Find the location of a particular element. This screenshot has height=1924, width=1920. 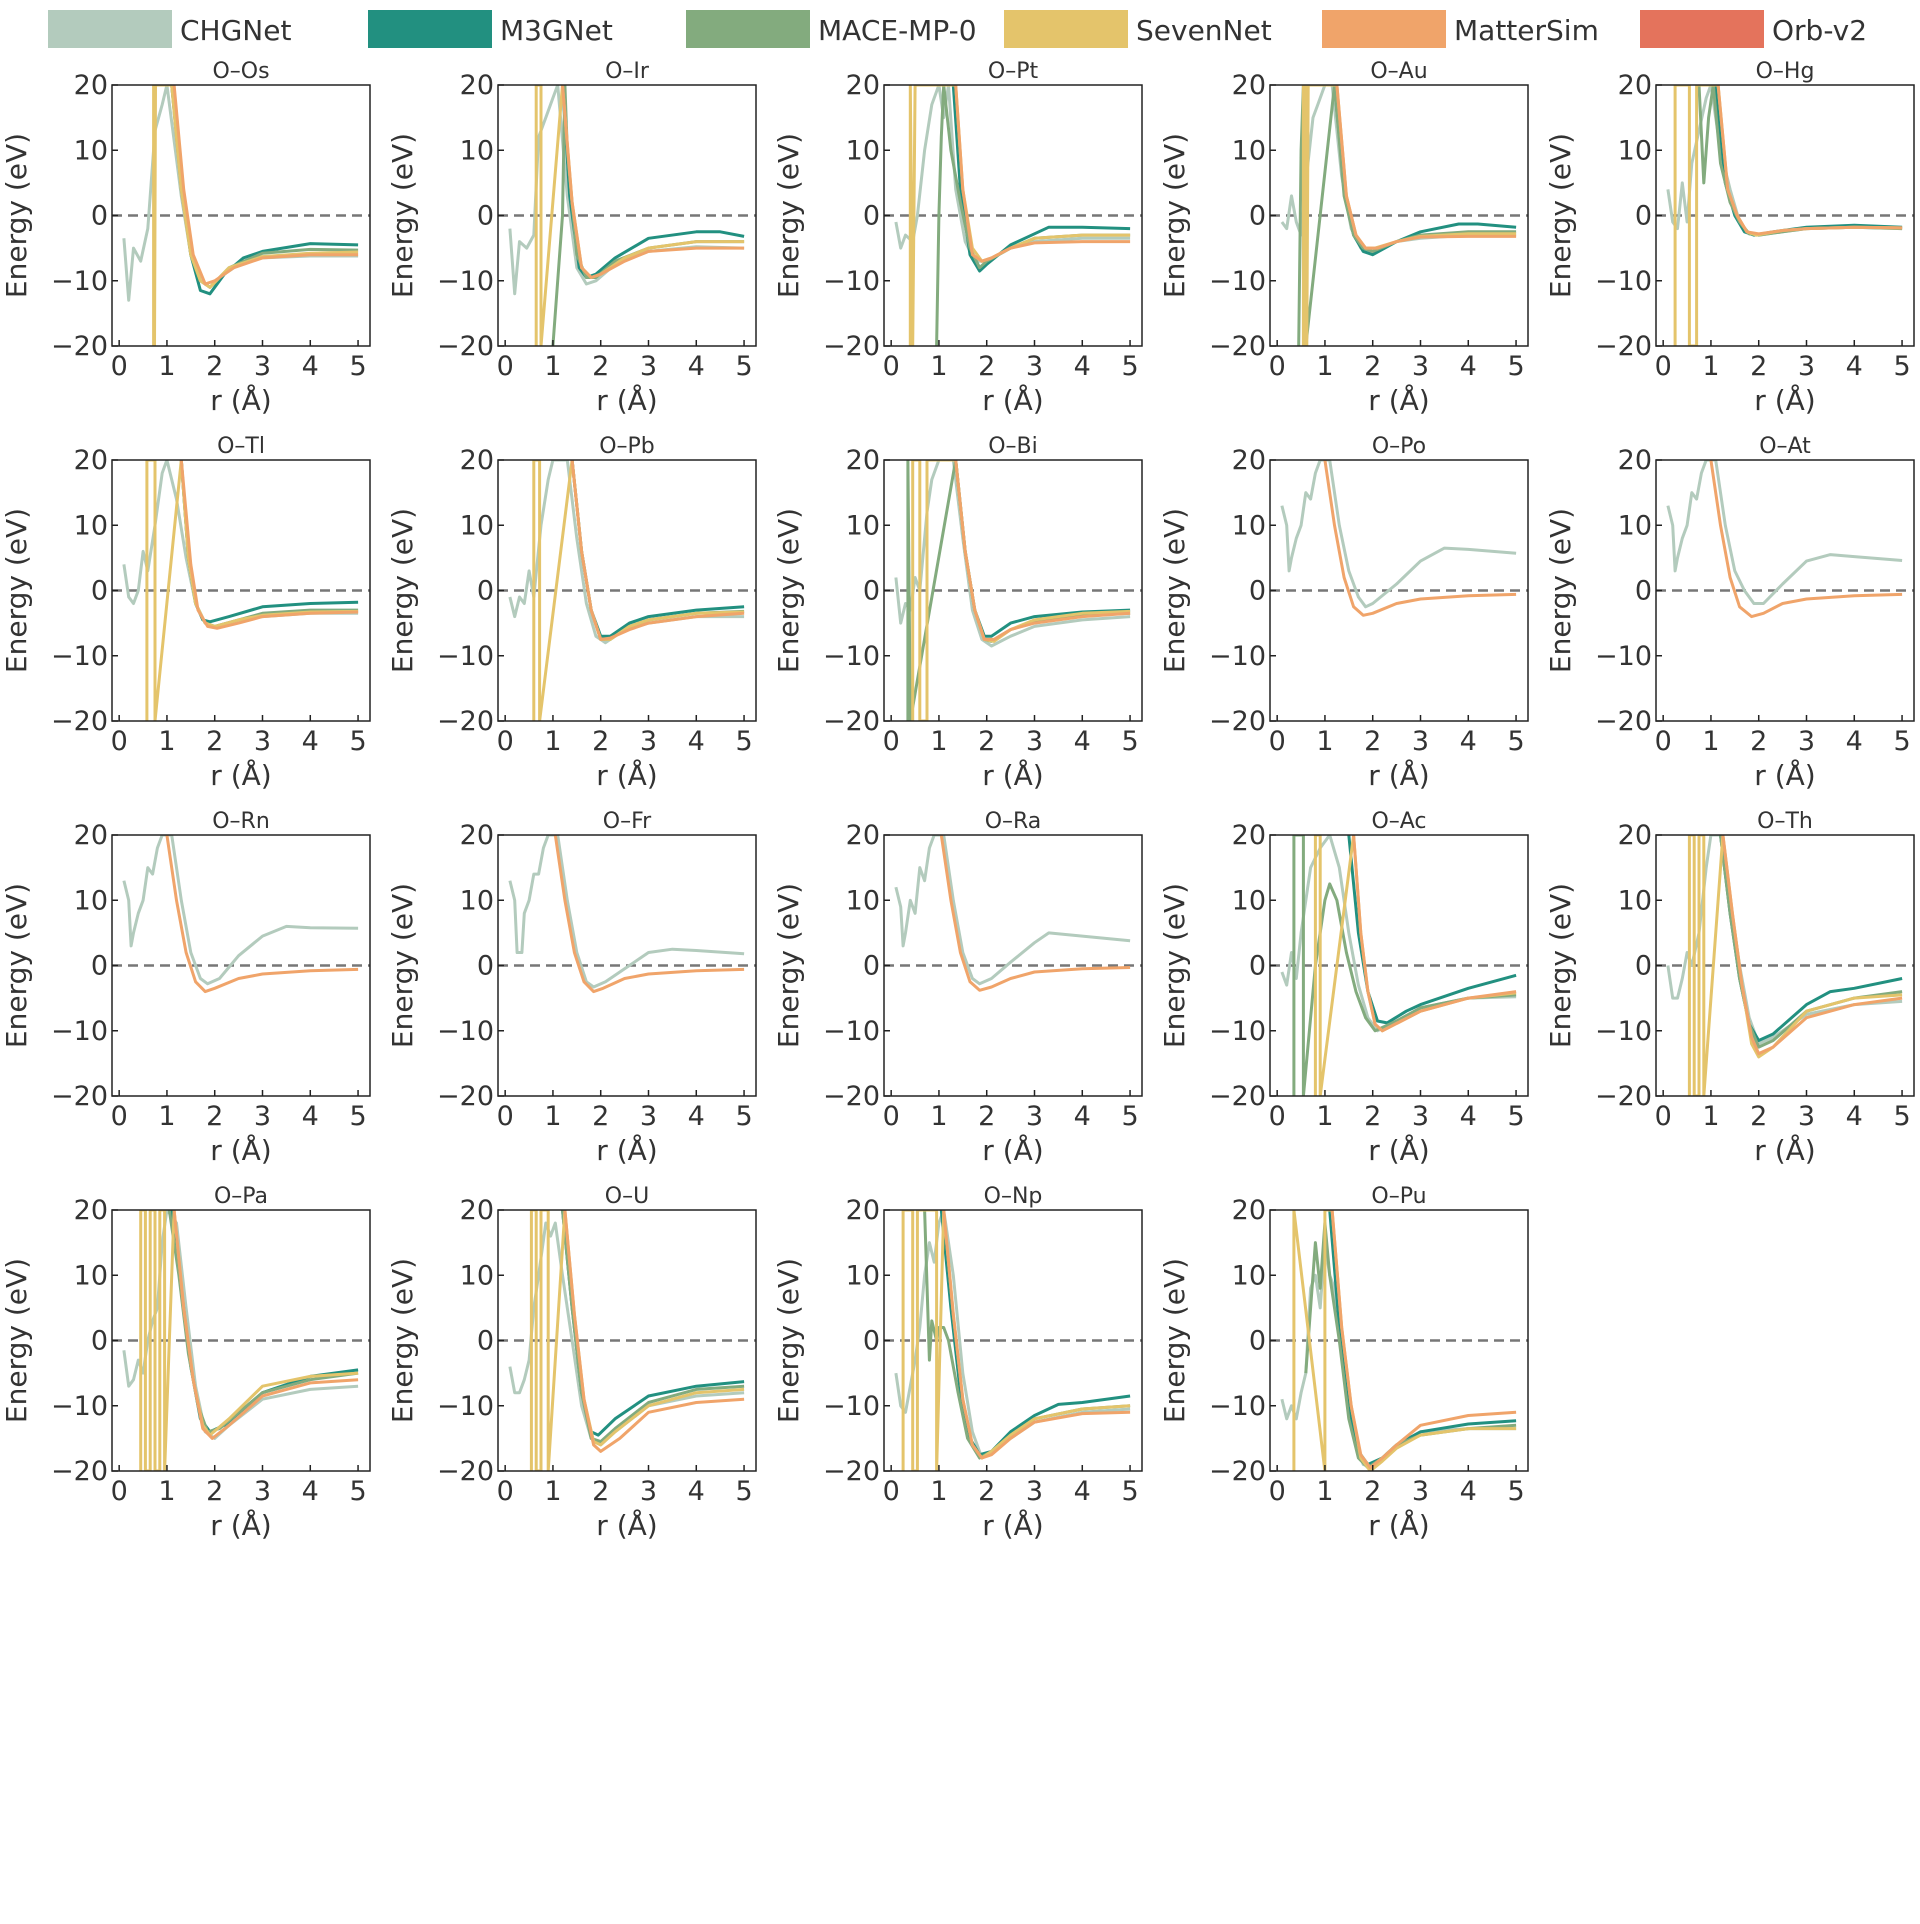

subplot-title: O–Th is located at coordinates (1785, 821).